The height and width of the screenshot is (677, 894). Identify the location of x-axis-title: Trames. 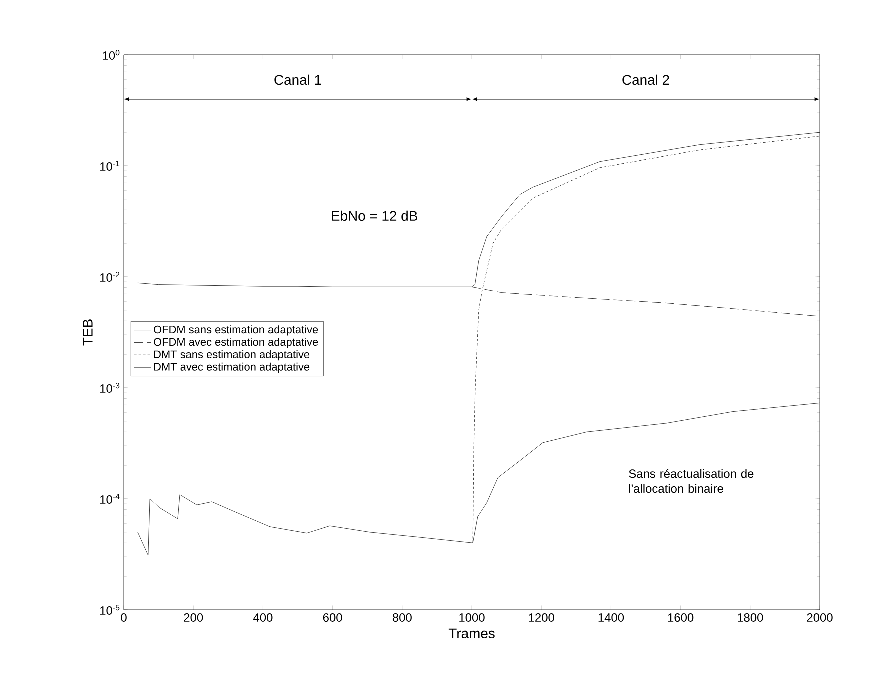
(471, 633).